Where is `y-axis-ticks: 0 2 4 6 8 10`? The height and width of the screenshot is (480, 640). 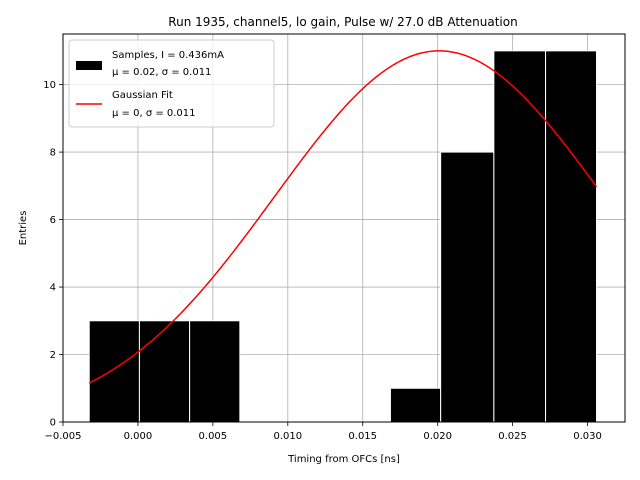 y-axis-ticks: 0 2 4 6 8 10 is located at coordinates (53, 254).